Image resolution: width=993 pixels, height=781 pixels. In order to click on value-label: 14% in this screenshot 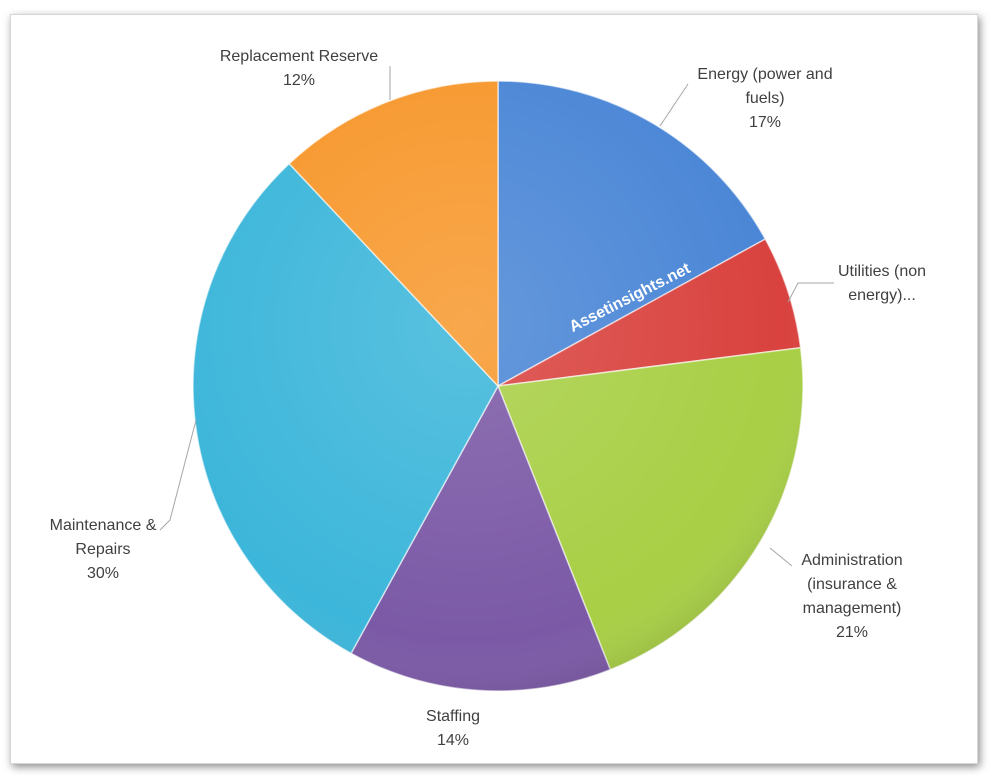, I will do `click(453, 740)`.